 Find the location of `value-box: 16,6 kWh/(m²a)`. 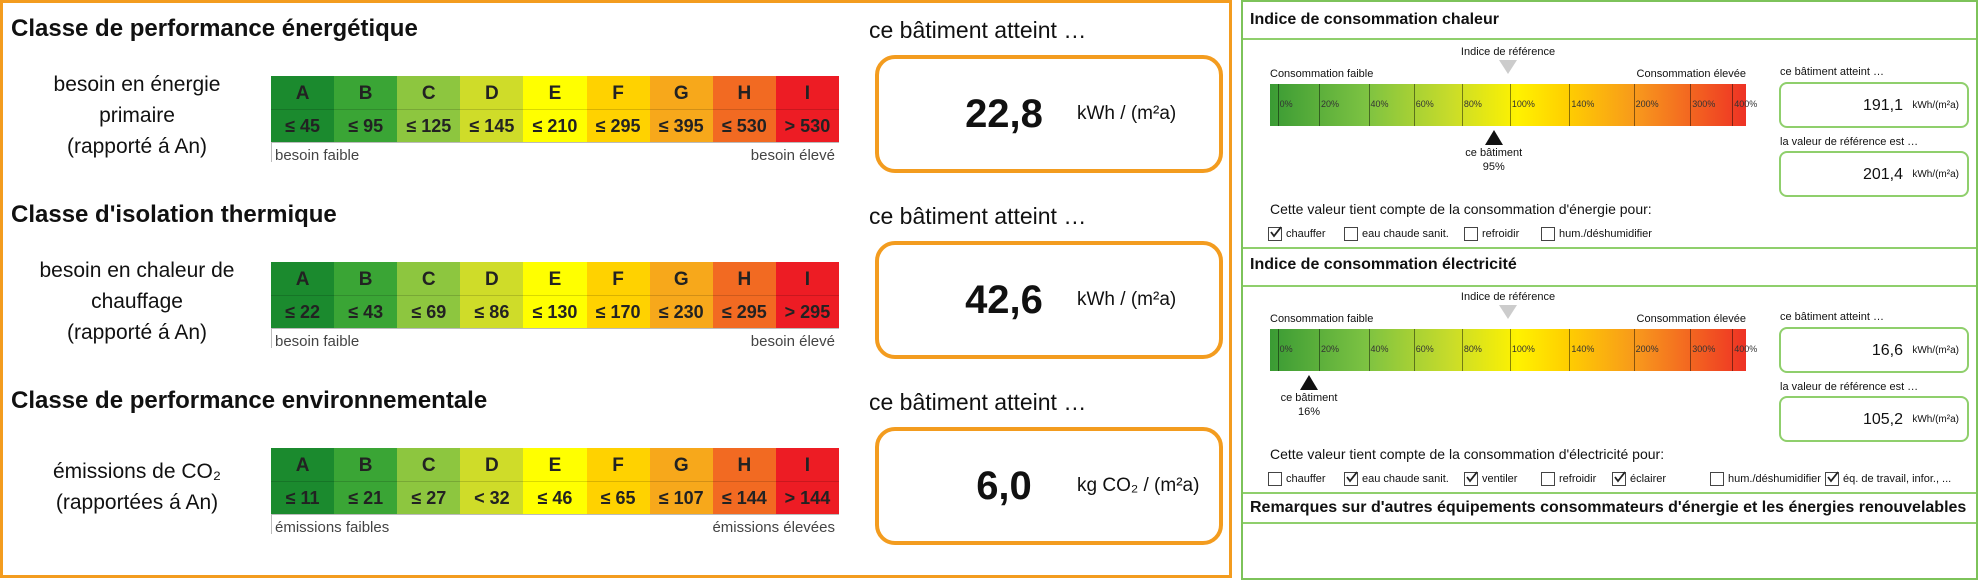

value-box: 16,6 kWh/(m²a) is located at coordinates (1874, 350).